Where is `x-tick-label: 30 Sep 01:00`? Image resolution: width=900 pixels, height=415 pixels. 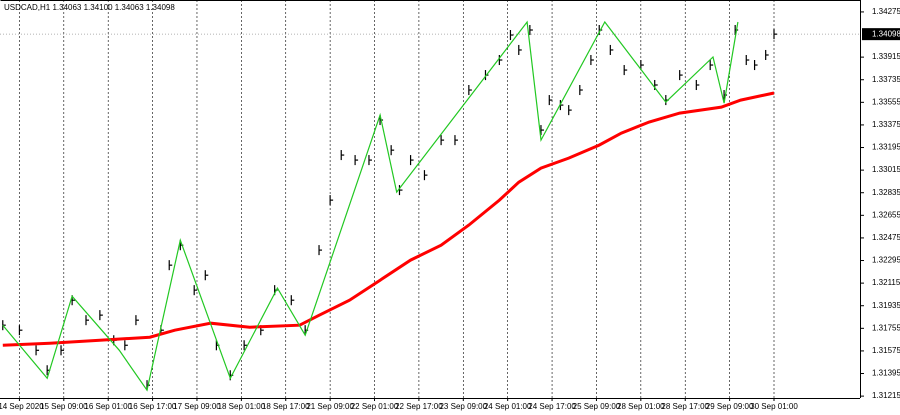
x-tick-label: 30 Sep 01:00 is located at coordinates (774, 406).